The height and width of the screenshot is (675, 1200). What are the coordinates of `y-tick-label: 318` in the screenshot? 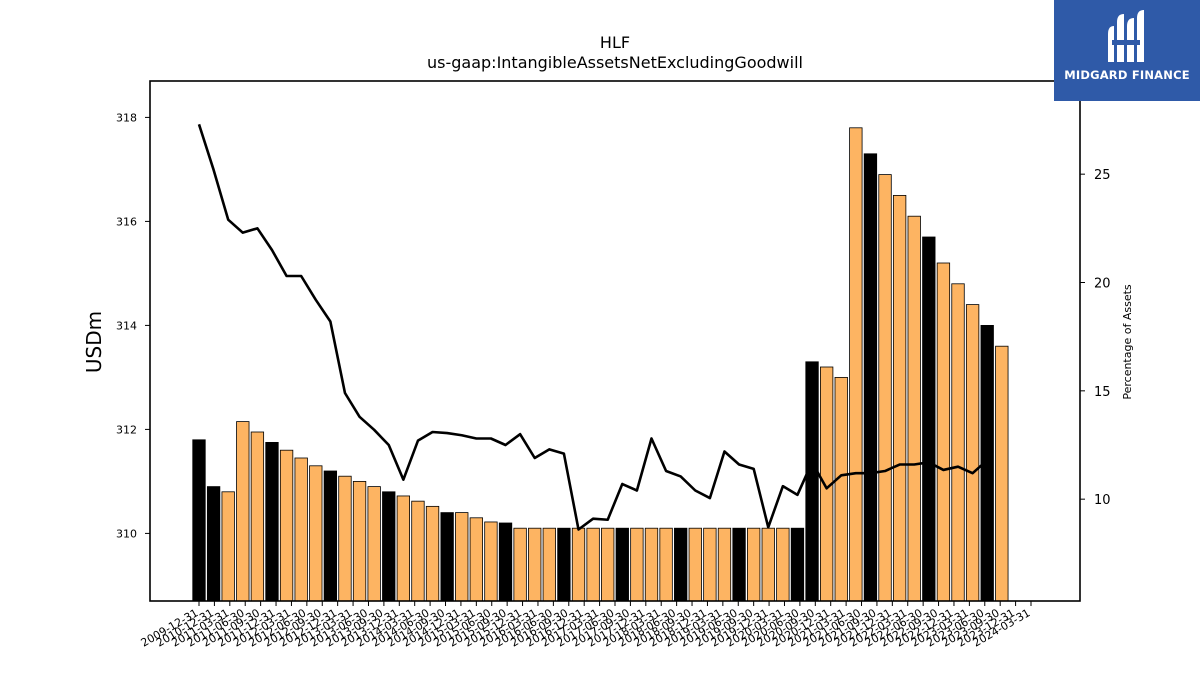 It's located at (126, 117).